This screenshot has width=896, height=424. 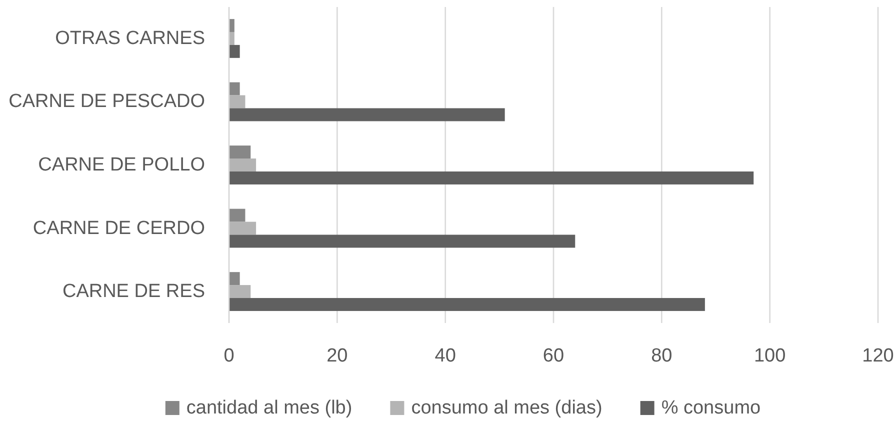 I want to click on y-tick-label: CARNE DE CERDO, so click(x=118, y=228).